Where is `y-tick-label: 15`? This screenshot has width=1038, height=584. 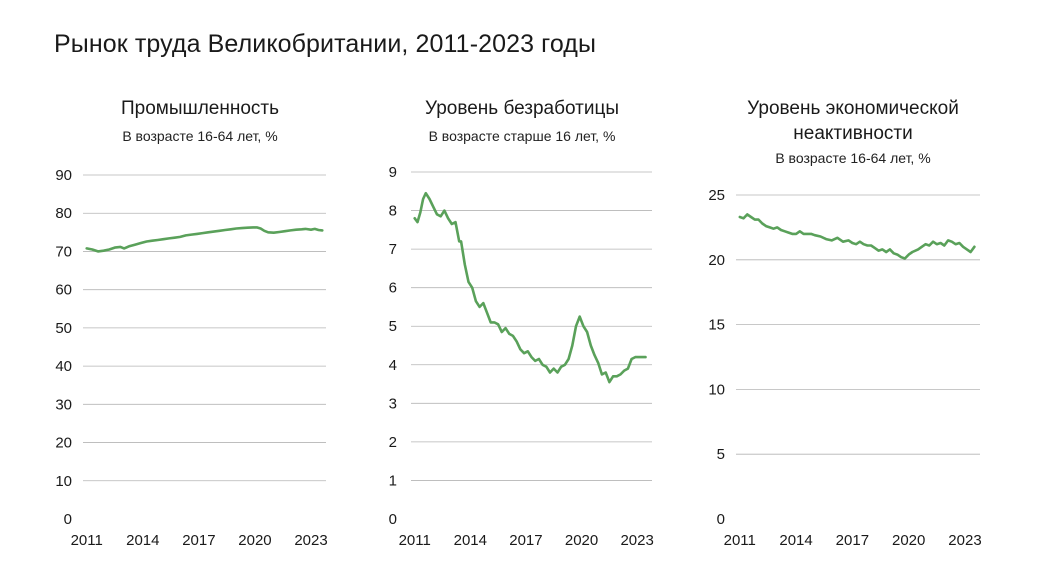 y-tick-label: 15 is located at coordinates (716, 325).